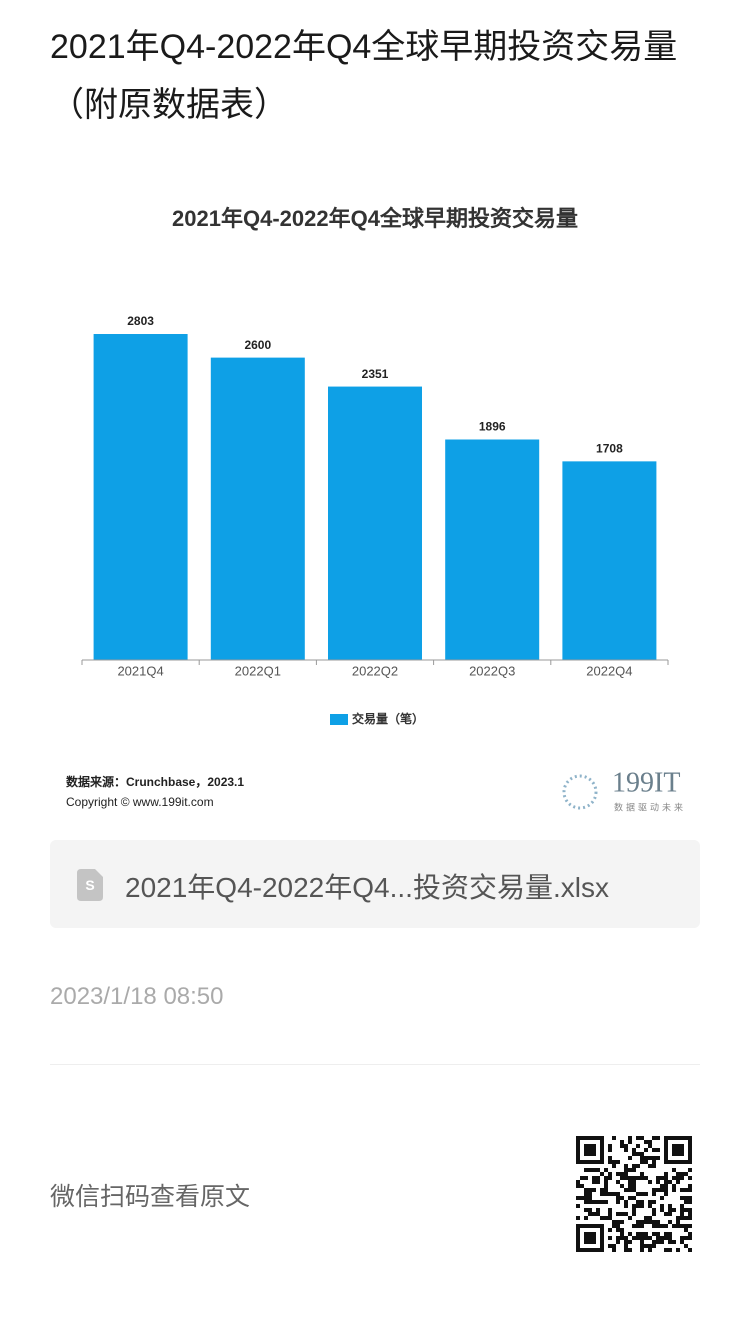 Image resolution: width=750 pixels, height=1321 pixels. I want to click on logo-name: 199IT, so click(646, 782).